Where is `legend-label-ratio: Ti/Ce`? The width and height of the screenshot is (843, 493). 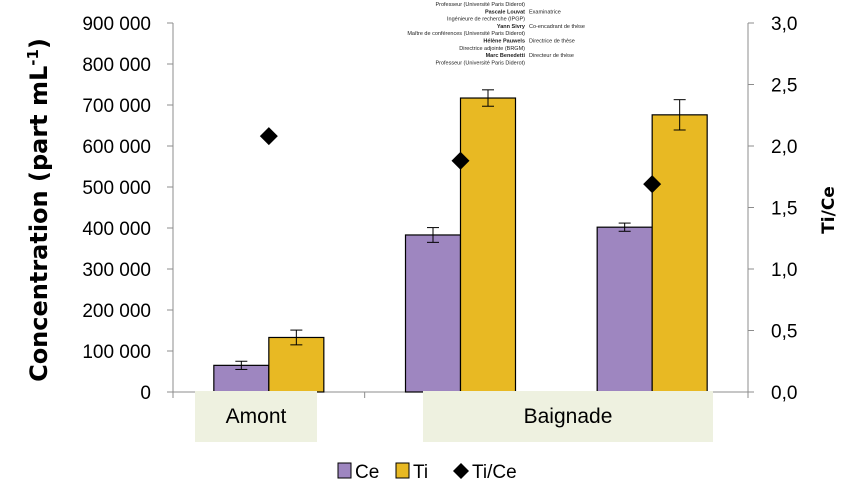
legend-label-ratio: Ti/Ce is located at coordinates (494, 472).